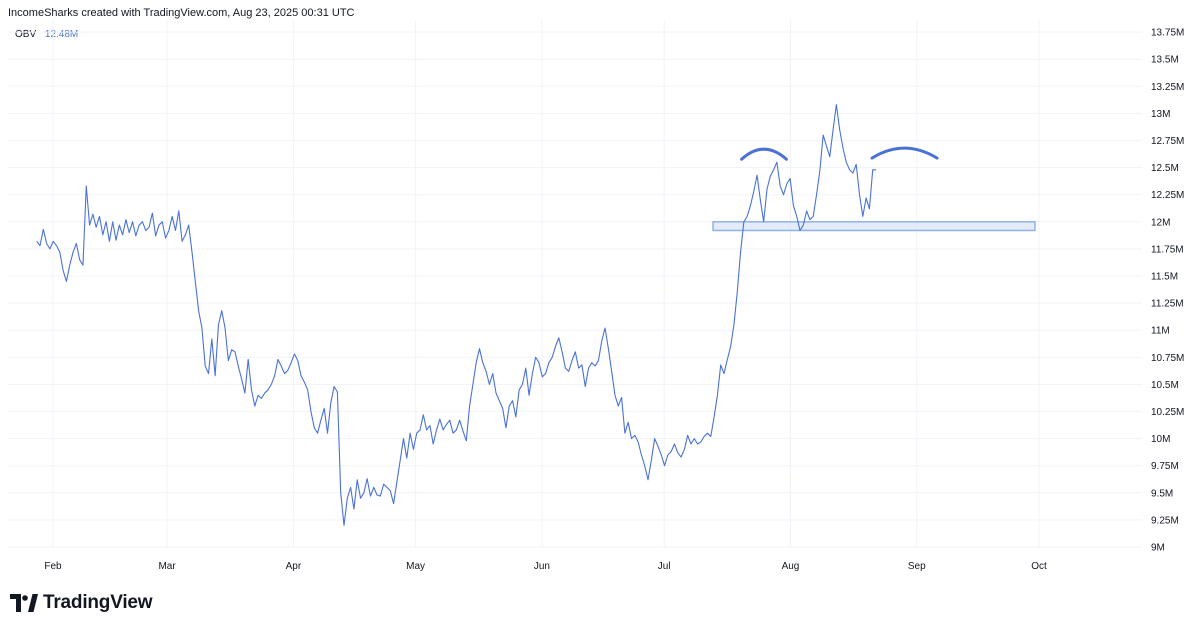  What do you see at coordinates (1165, 520) in the screenshot?
I see `y-tick-label: 9.25M` at bounding box center [1165, 520].